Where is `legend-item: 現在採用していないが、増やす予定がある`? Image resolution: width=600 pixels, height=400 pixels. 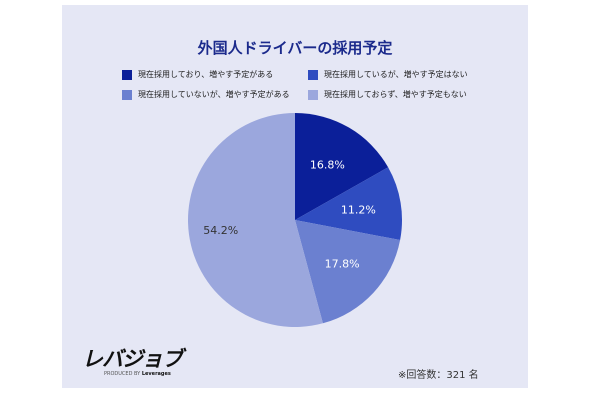 legend-item: 現在採用していないが、増やす予定がある is located at coordinates (215, 94).